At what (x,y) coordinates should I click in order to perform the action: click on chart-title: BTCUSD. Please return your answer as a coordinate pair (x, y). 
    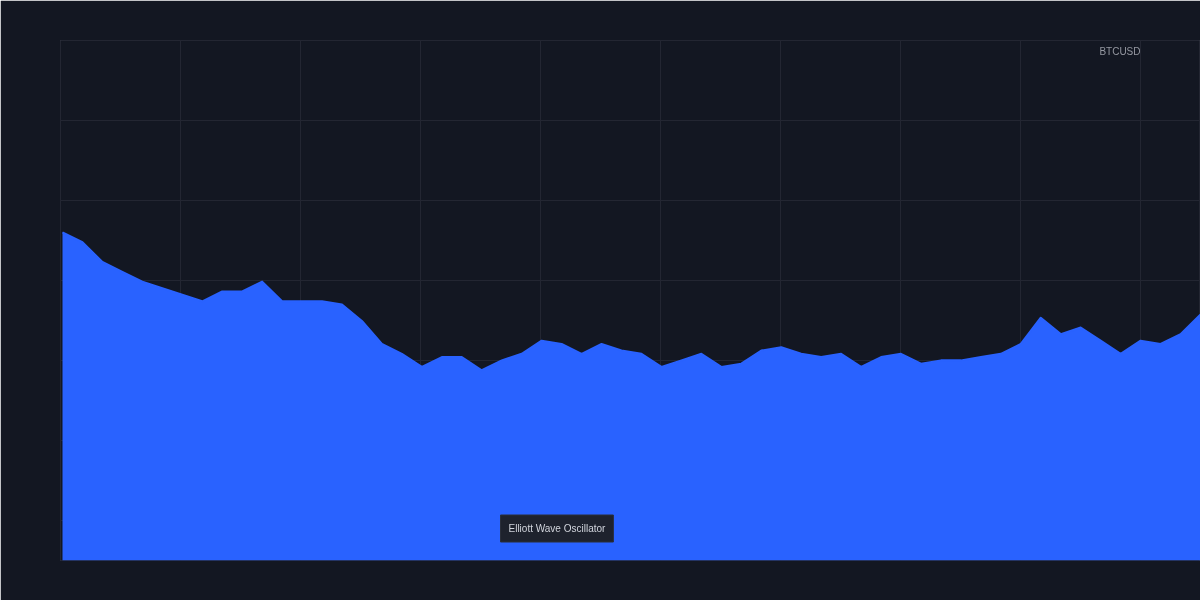
    Looking at the image, I should click on (1120, 51).